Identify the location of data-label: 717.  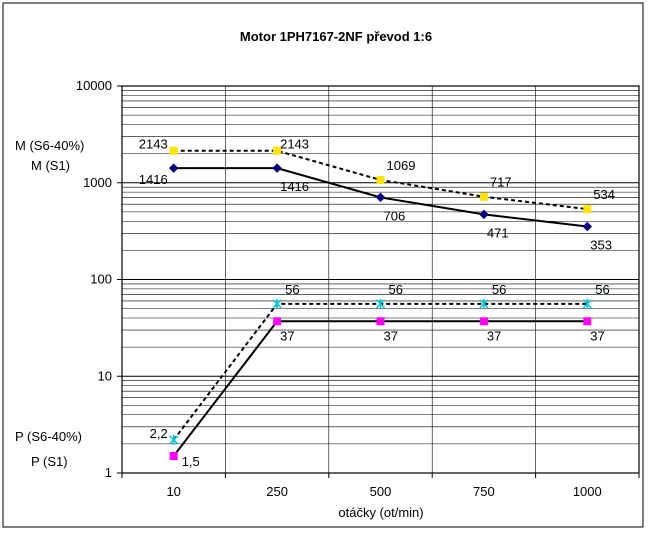
(501, 182).